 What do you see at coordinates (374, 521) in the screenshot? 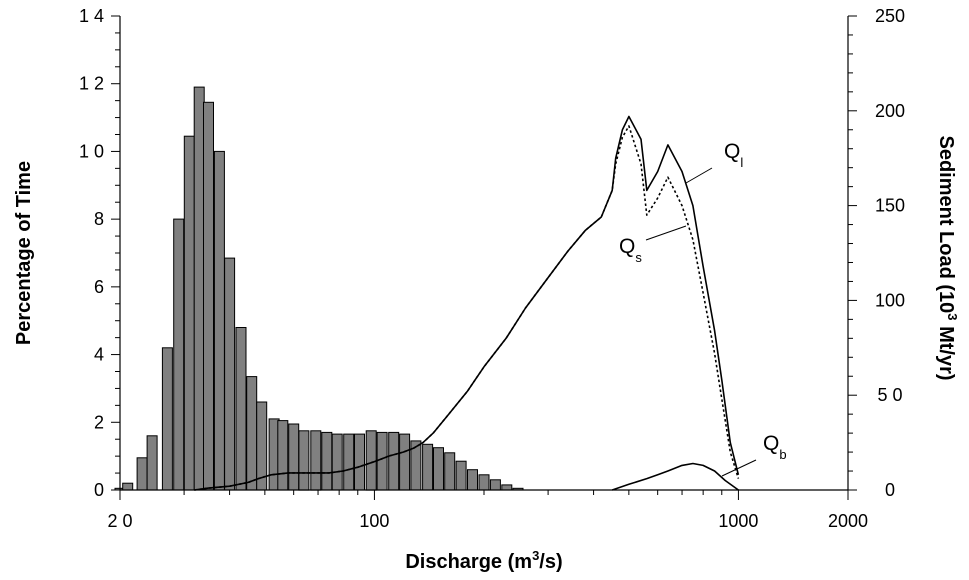
I see `x-tick-label: 100` at bounding box center [374, 521].